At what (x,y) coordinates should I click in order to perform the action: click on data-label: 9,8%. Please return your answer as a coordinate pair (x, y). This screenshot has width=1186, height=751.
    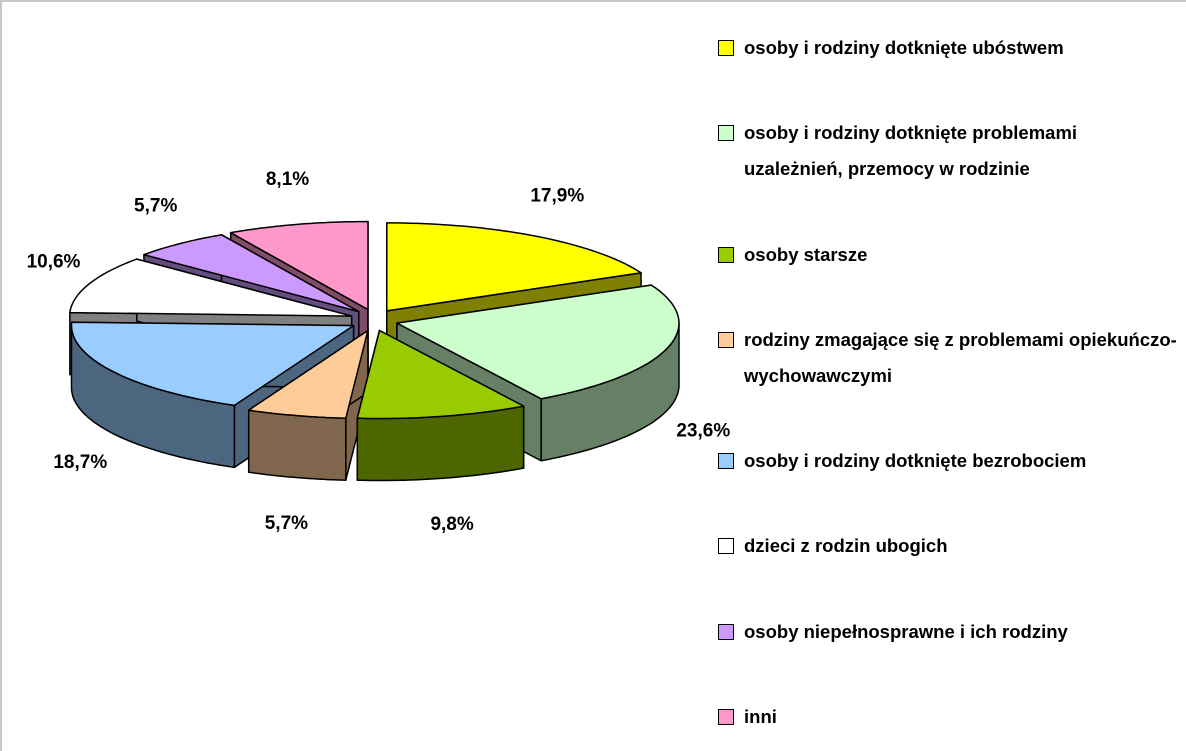
    Looking at the image, I should click on (451, 524).